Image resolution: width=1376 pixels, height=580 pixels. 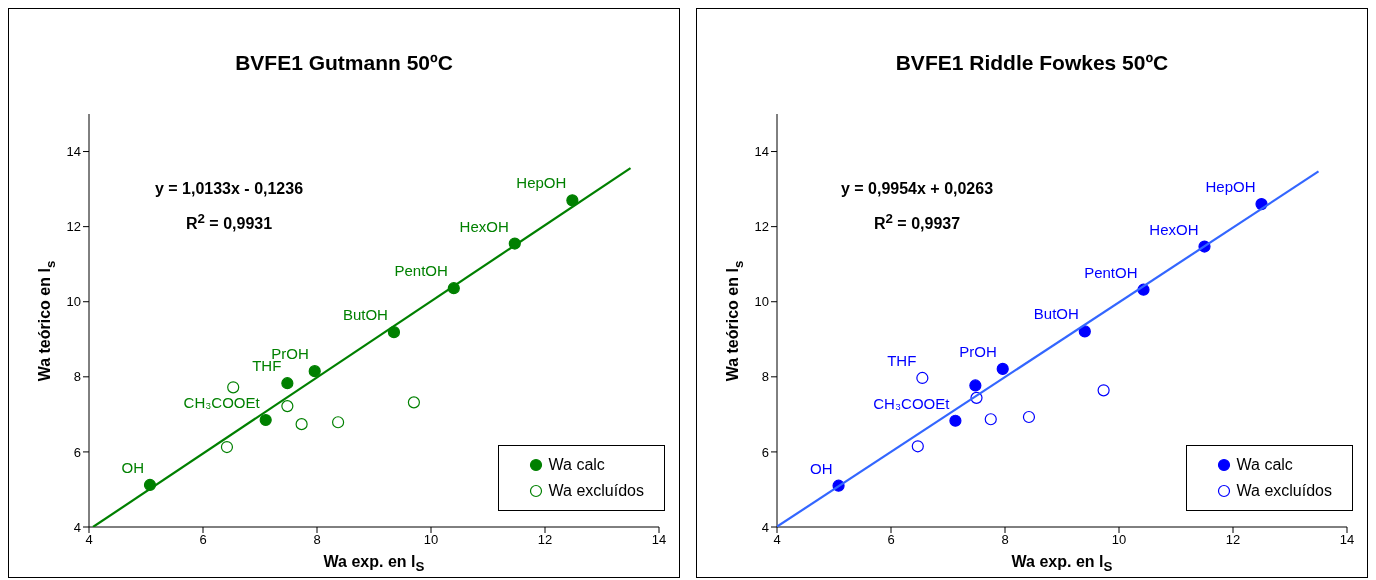 What do you see at coordinates (344, 63) in the screenshot?
I see `chart-title: BVFE1 Gutmann 50ºC` at bounding box center [344, 63].